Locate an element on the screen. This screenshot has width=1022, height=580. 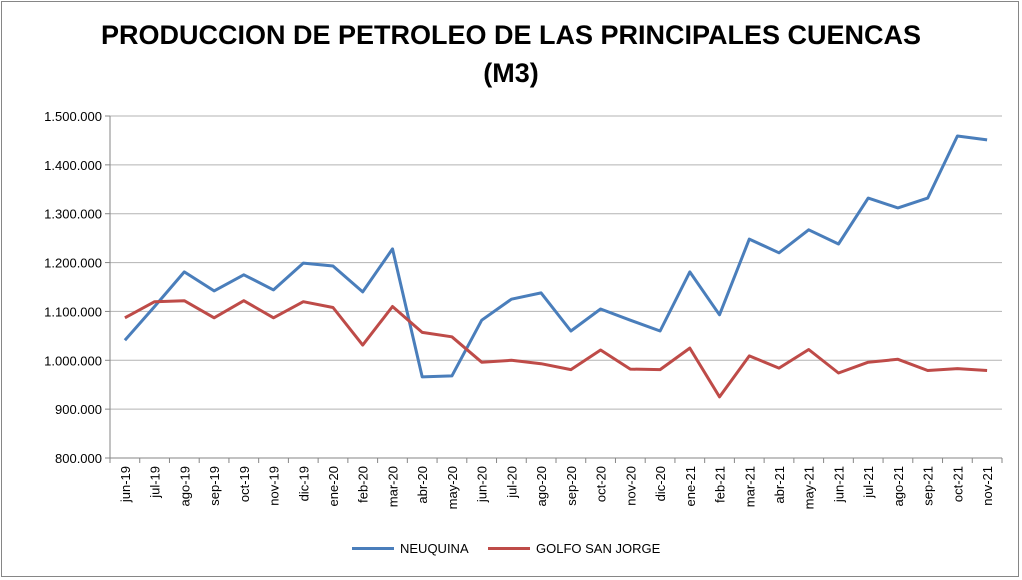
x-tick-label: jul-19 is located at coordinates (155, 482).